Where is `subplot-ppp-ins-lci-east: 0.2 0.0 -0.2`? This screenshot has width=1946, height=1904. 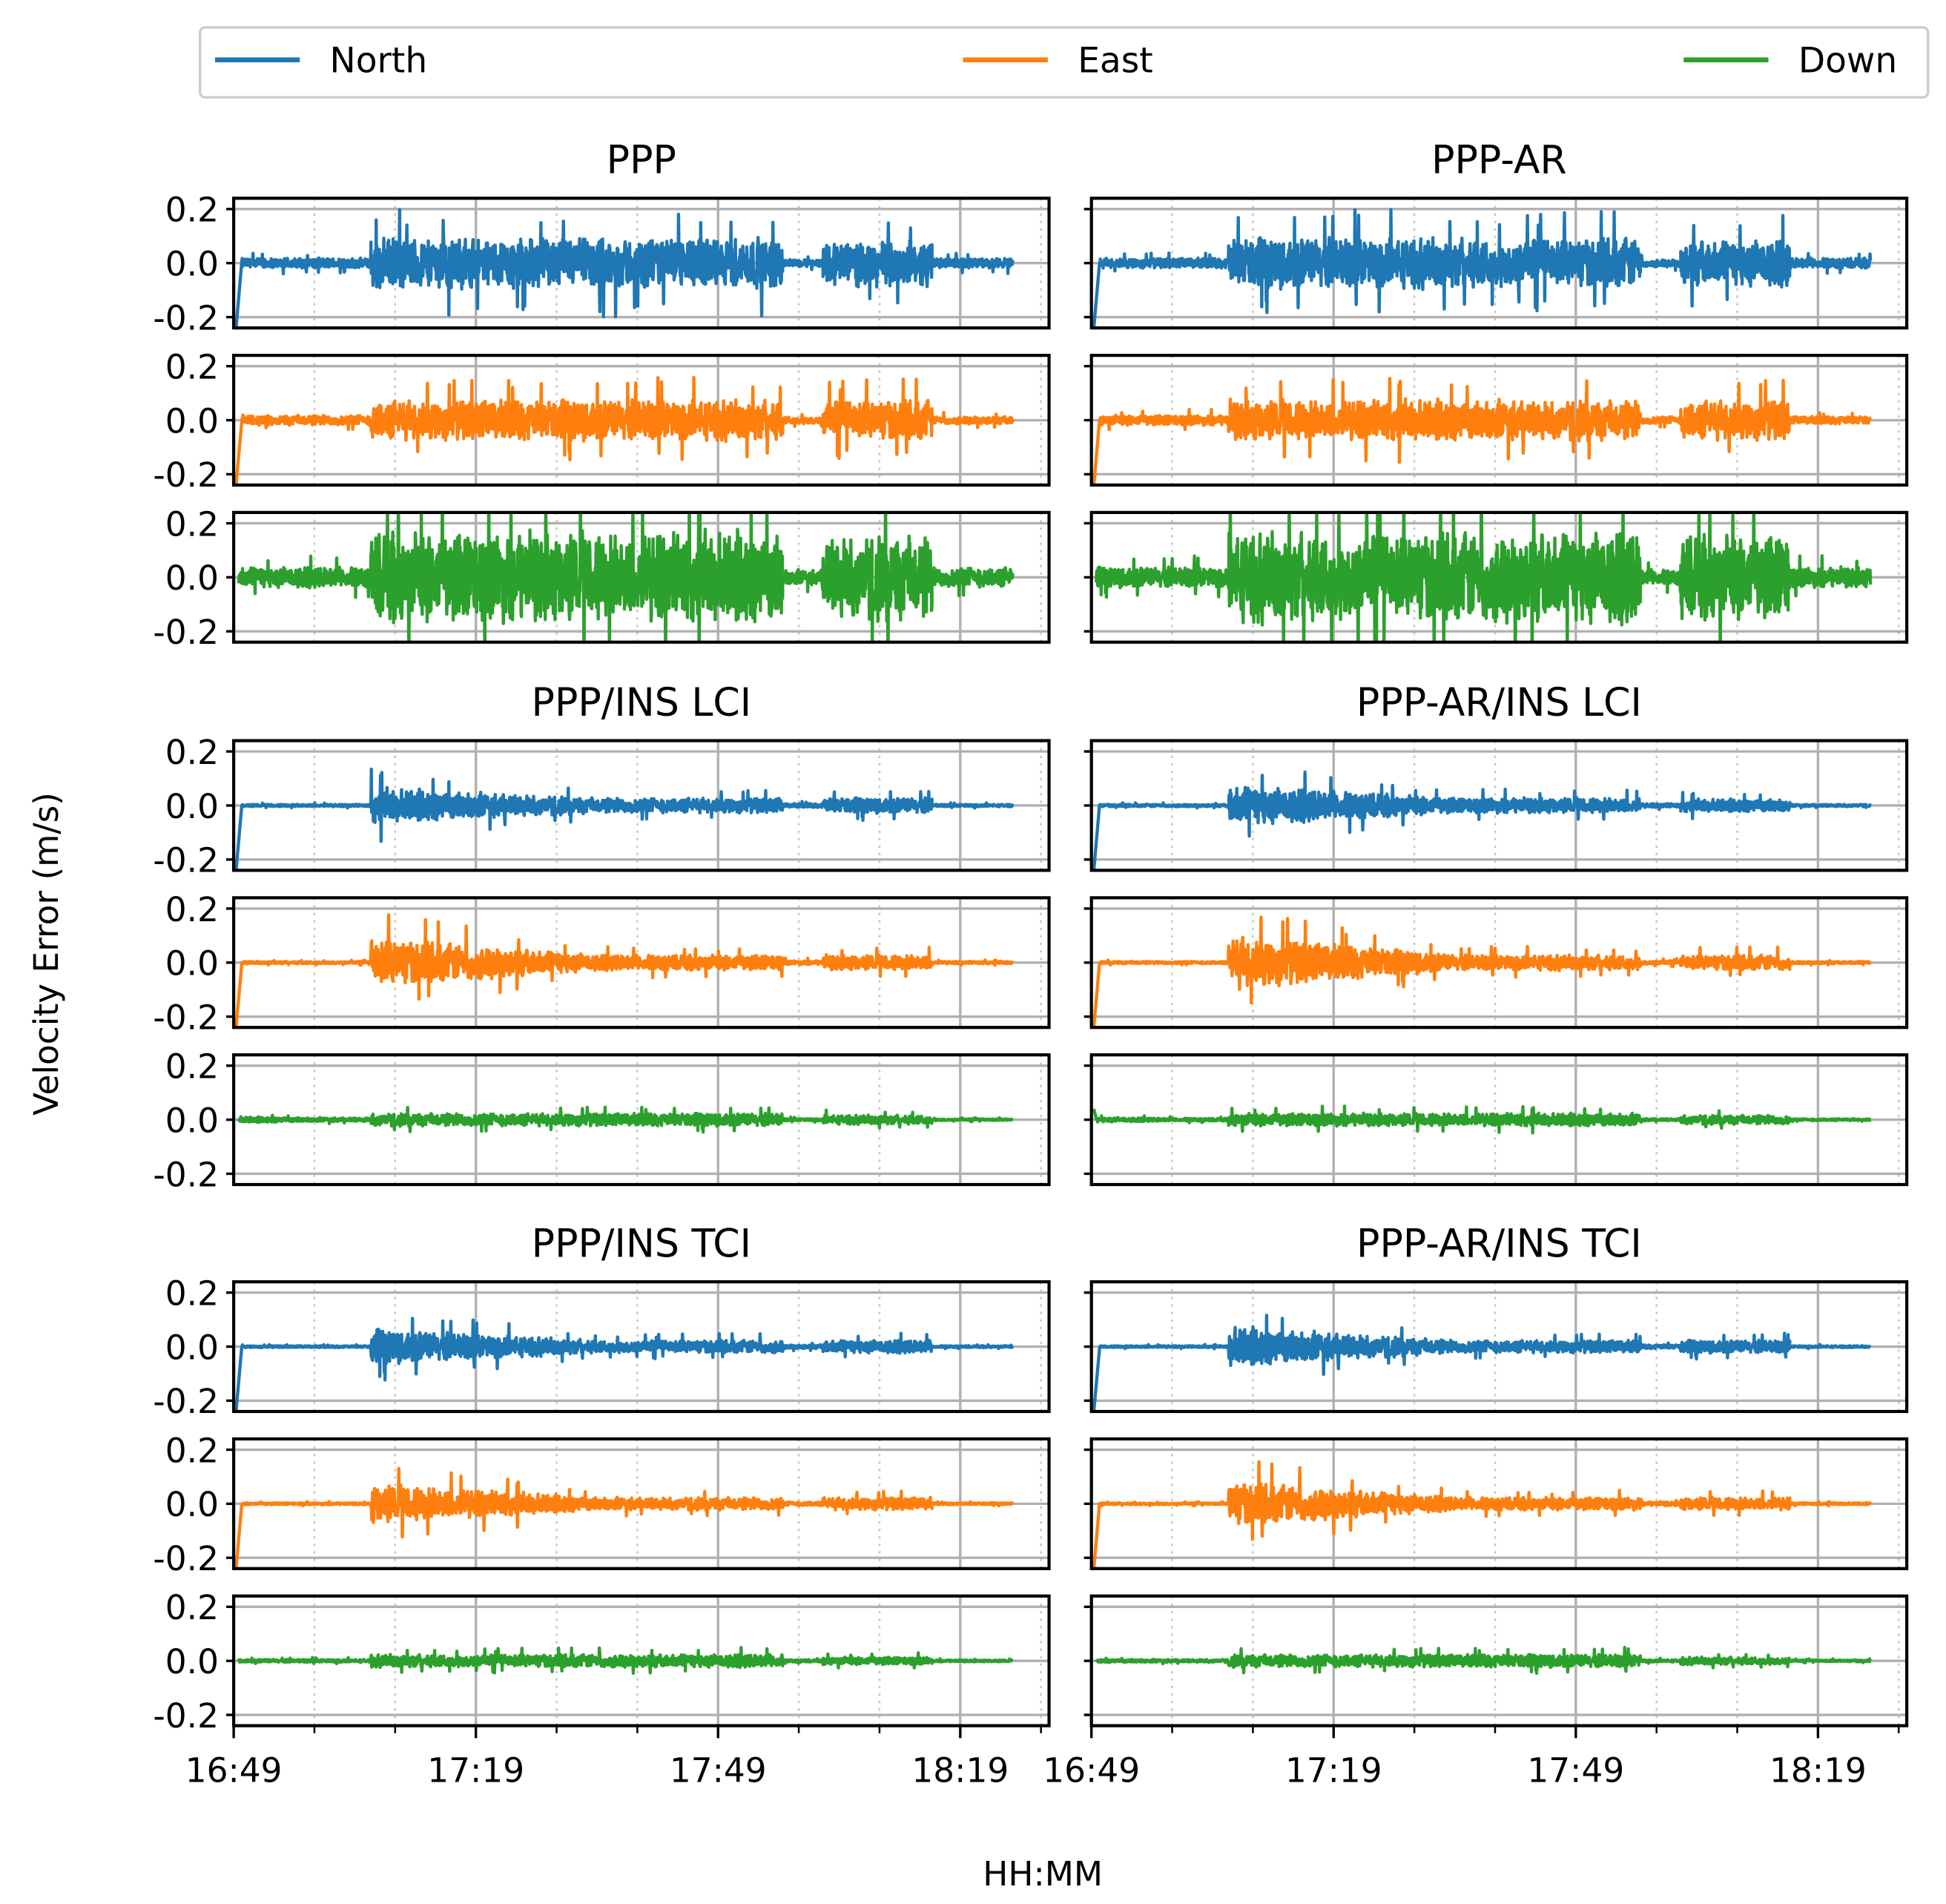 subplot-ppp-ins-lci-east: 0.2 0.0 -0.2 is located at coordinates (602, 964).